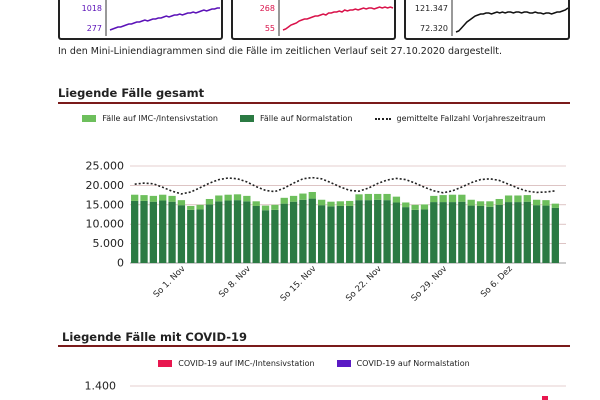 The width and height of the screenshot is (600, 400). I want to click on mini-bottom-value: 277, so click(94, 28).